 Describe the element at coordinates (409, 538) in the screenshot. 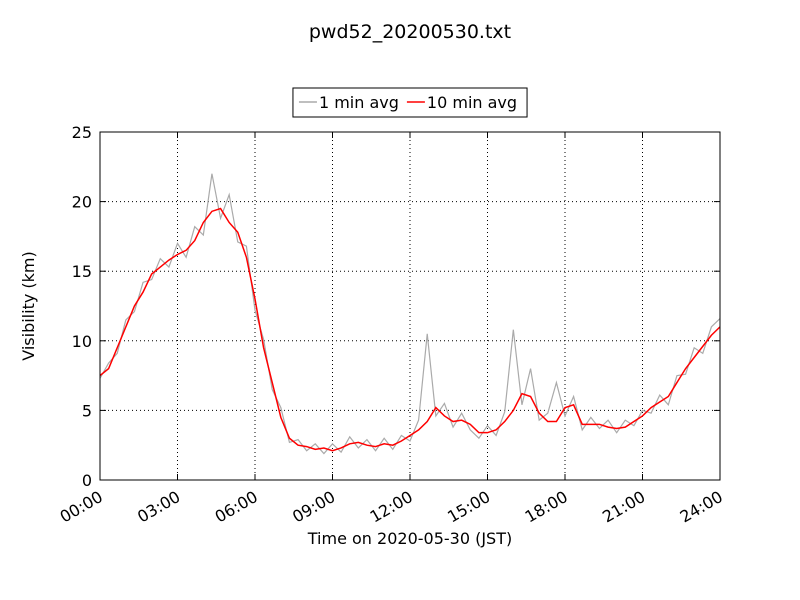

I see `x-axis-label: Time on 2020-05-30 (JST)` at that location.